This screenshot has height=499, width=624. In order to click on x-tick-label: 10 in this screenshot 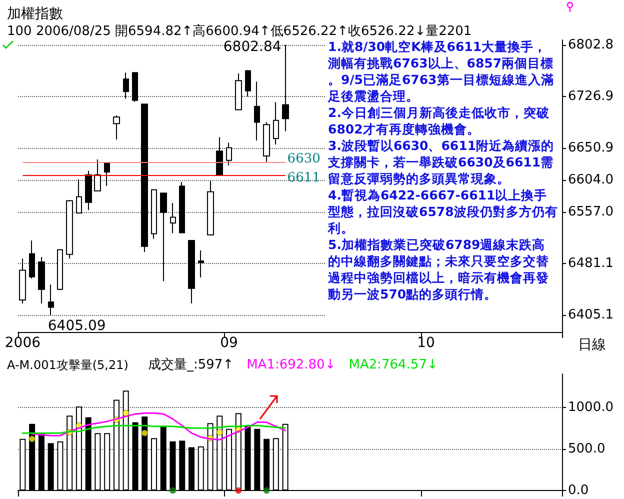, I will do `click(426, 343)`.